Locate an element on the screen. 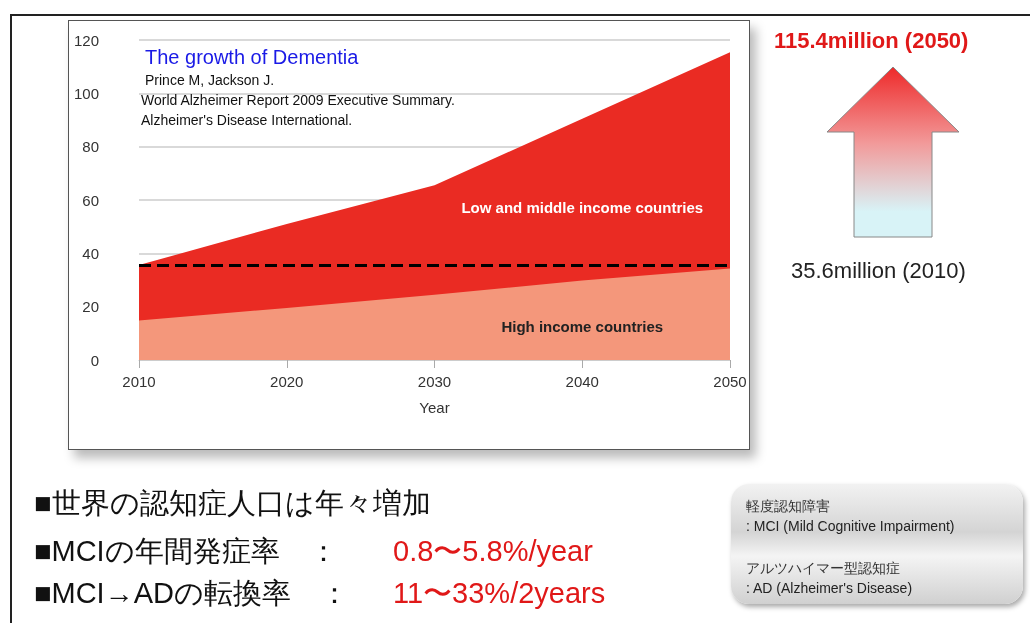 The image size is (1030, 623). annotation: World Alzheimer Report 2009 Executive Summary. is located at coordinates (298, 100).